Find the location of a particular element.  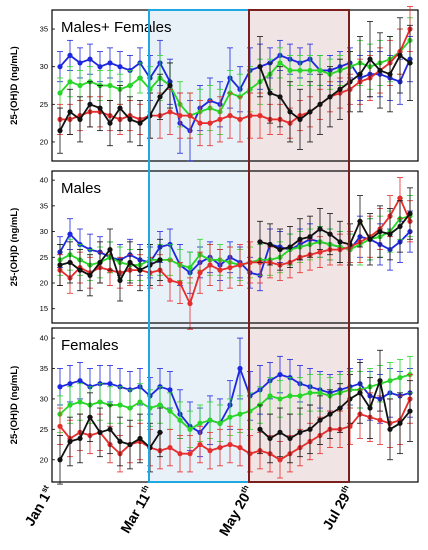

y-axis-label: 25-(OH)D (ng/mL) is located at coordinates (14, 247).